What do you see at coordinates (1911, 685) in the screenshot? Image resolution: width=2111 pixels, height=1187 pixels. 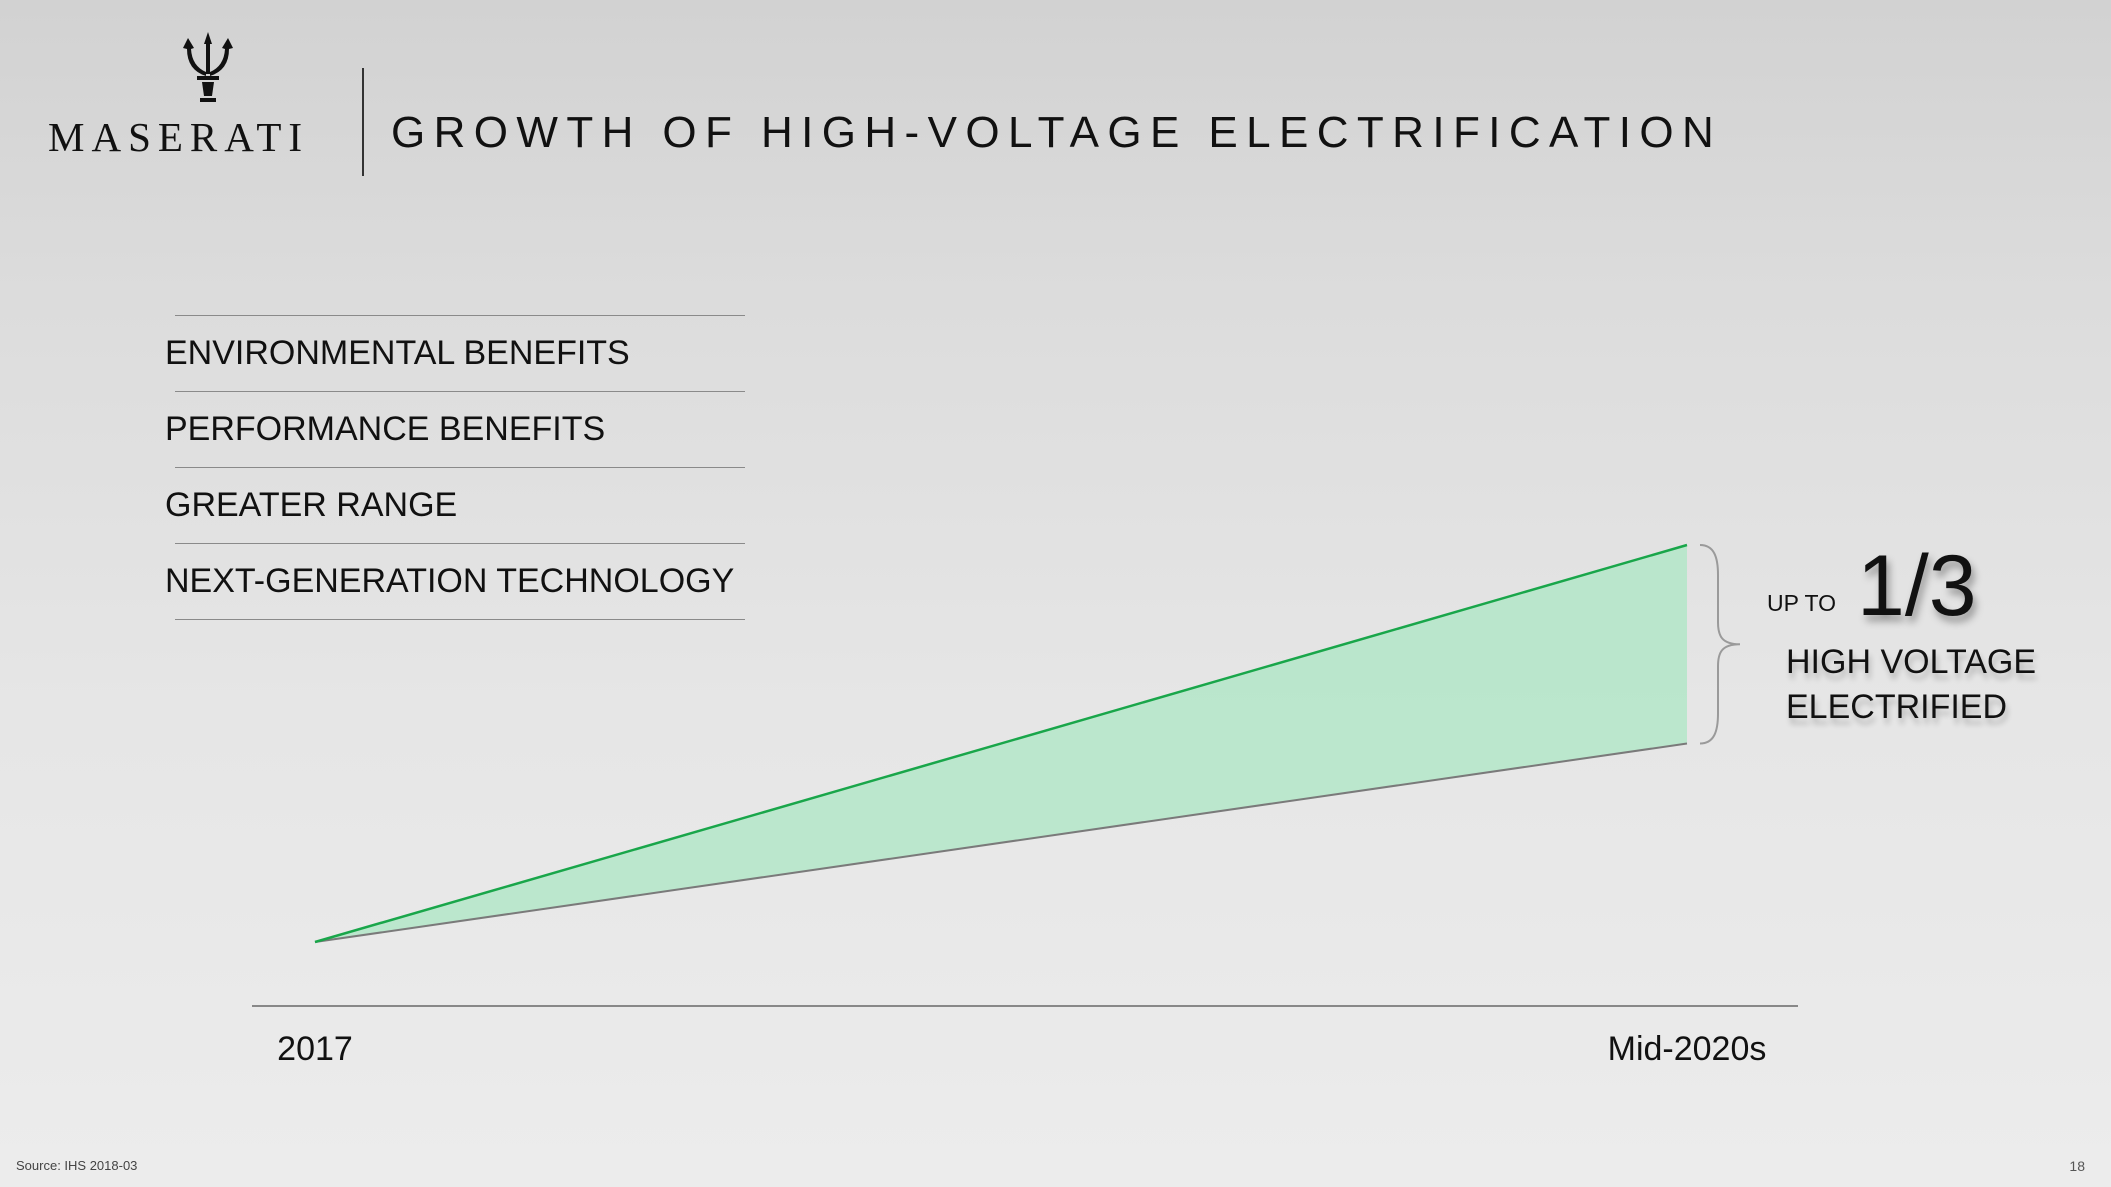 I see `callout-label: HIGH VOLTAGE ELECTRIFIED` at bounding box center [1911, 685].